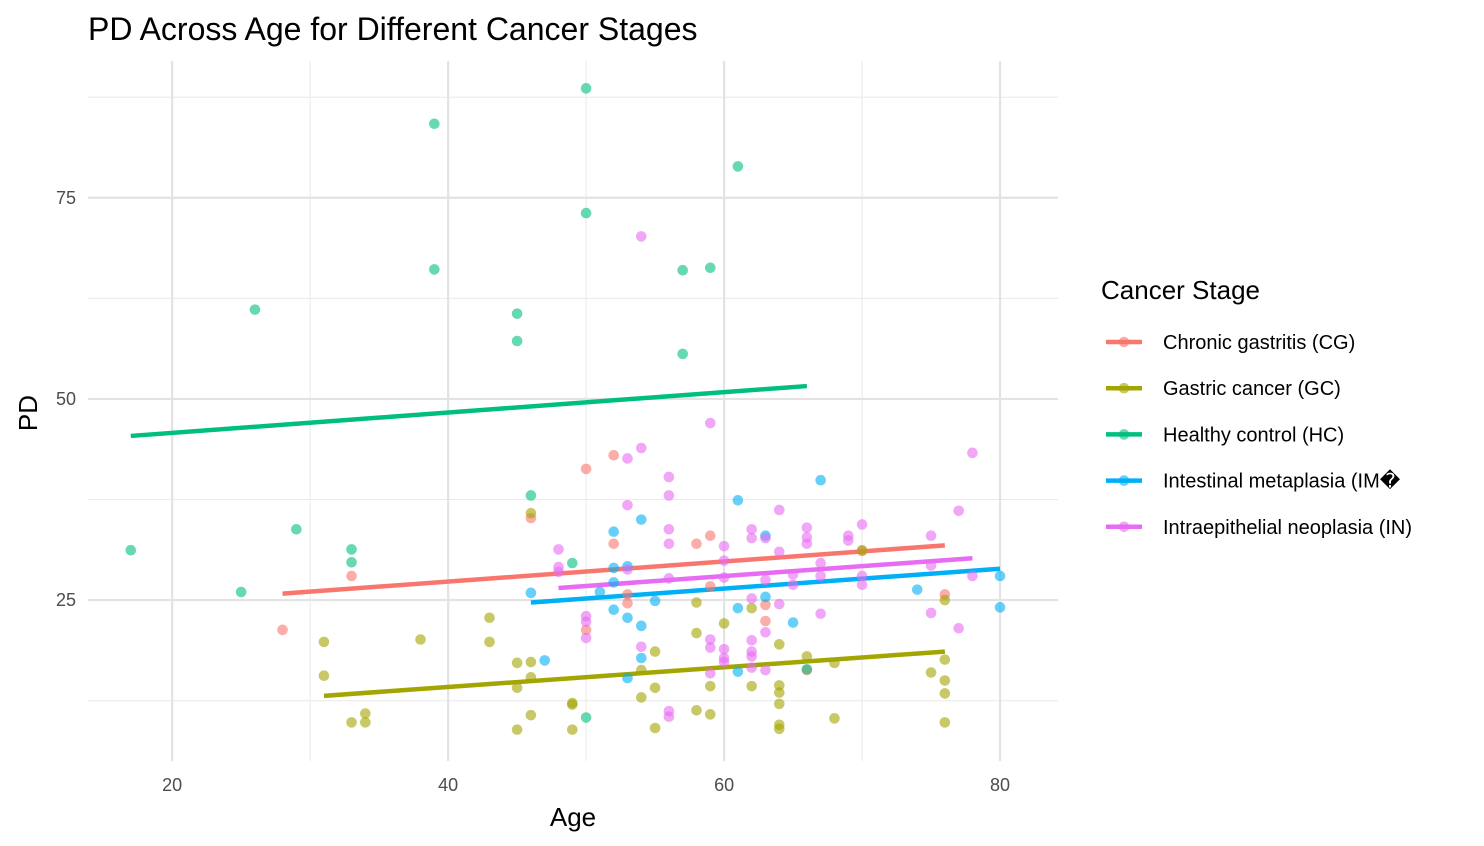 This screenshot has height=846, width=1484. I want to click on legend-label: Intestinal metaplasia (IM�, so click(1282, 481).